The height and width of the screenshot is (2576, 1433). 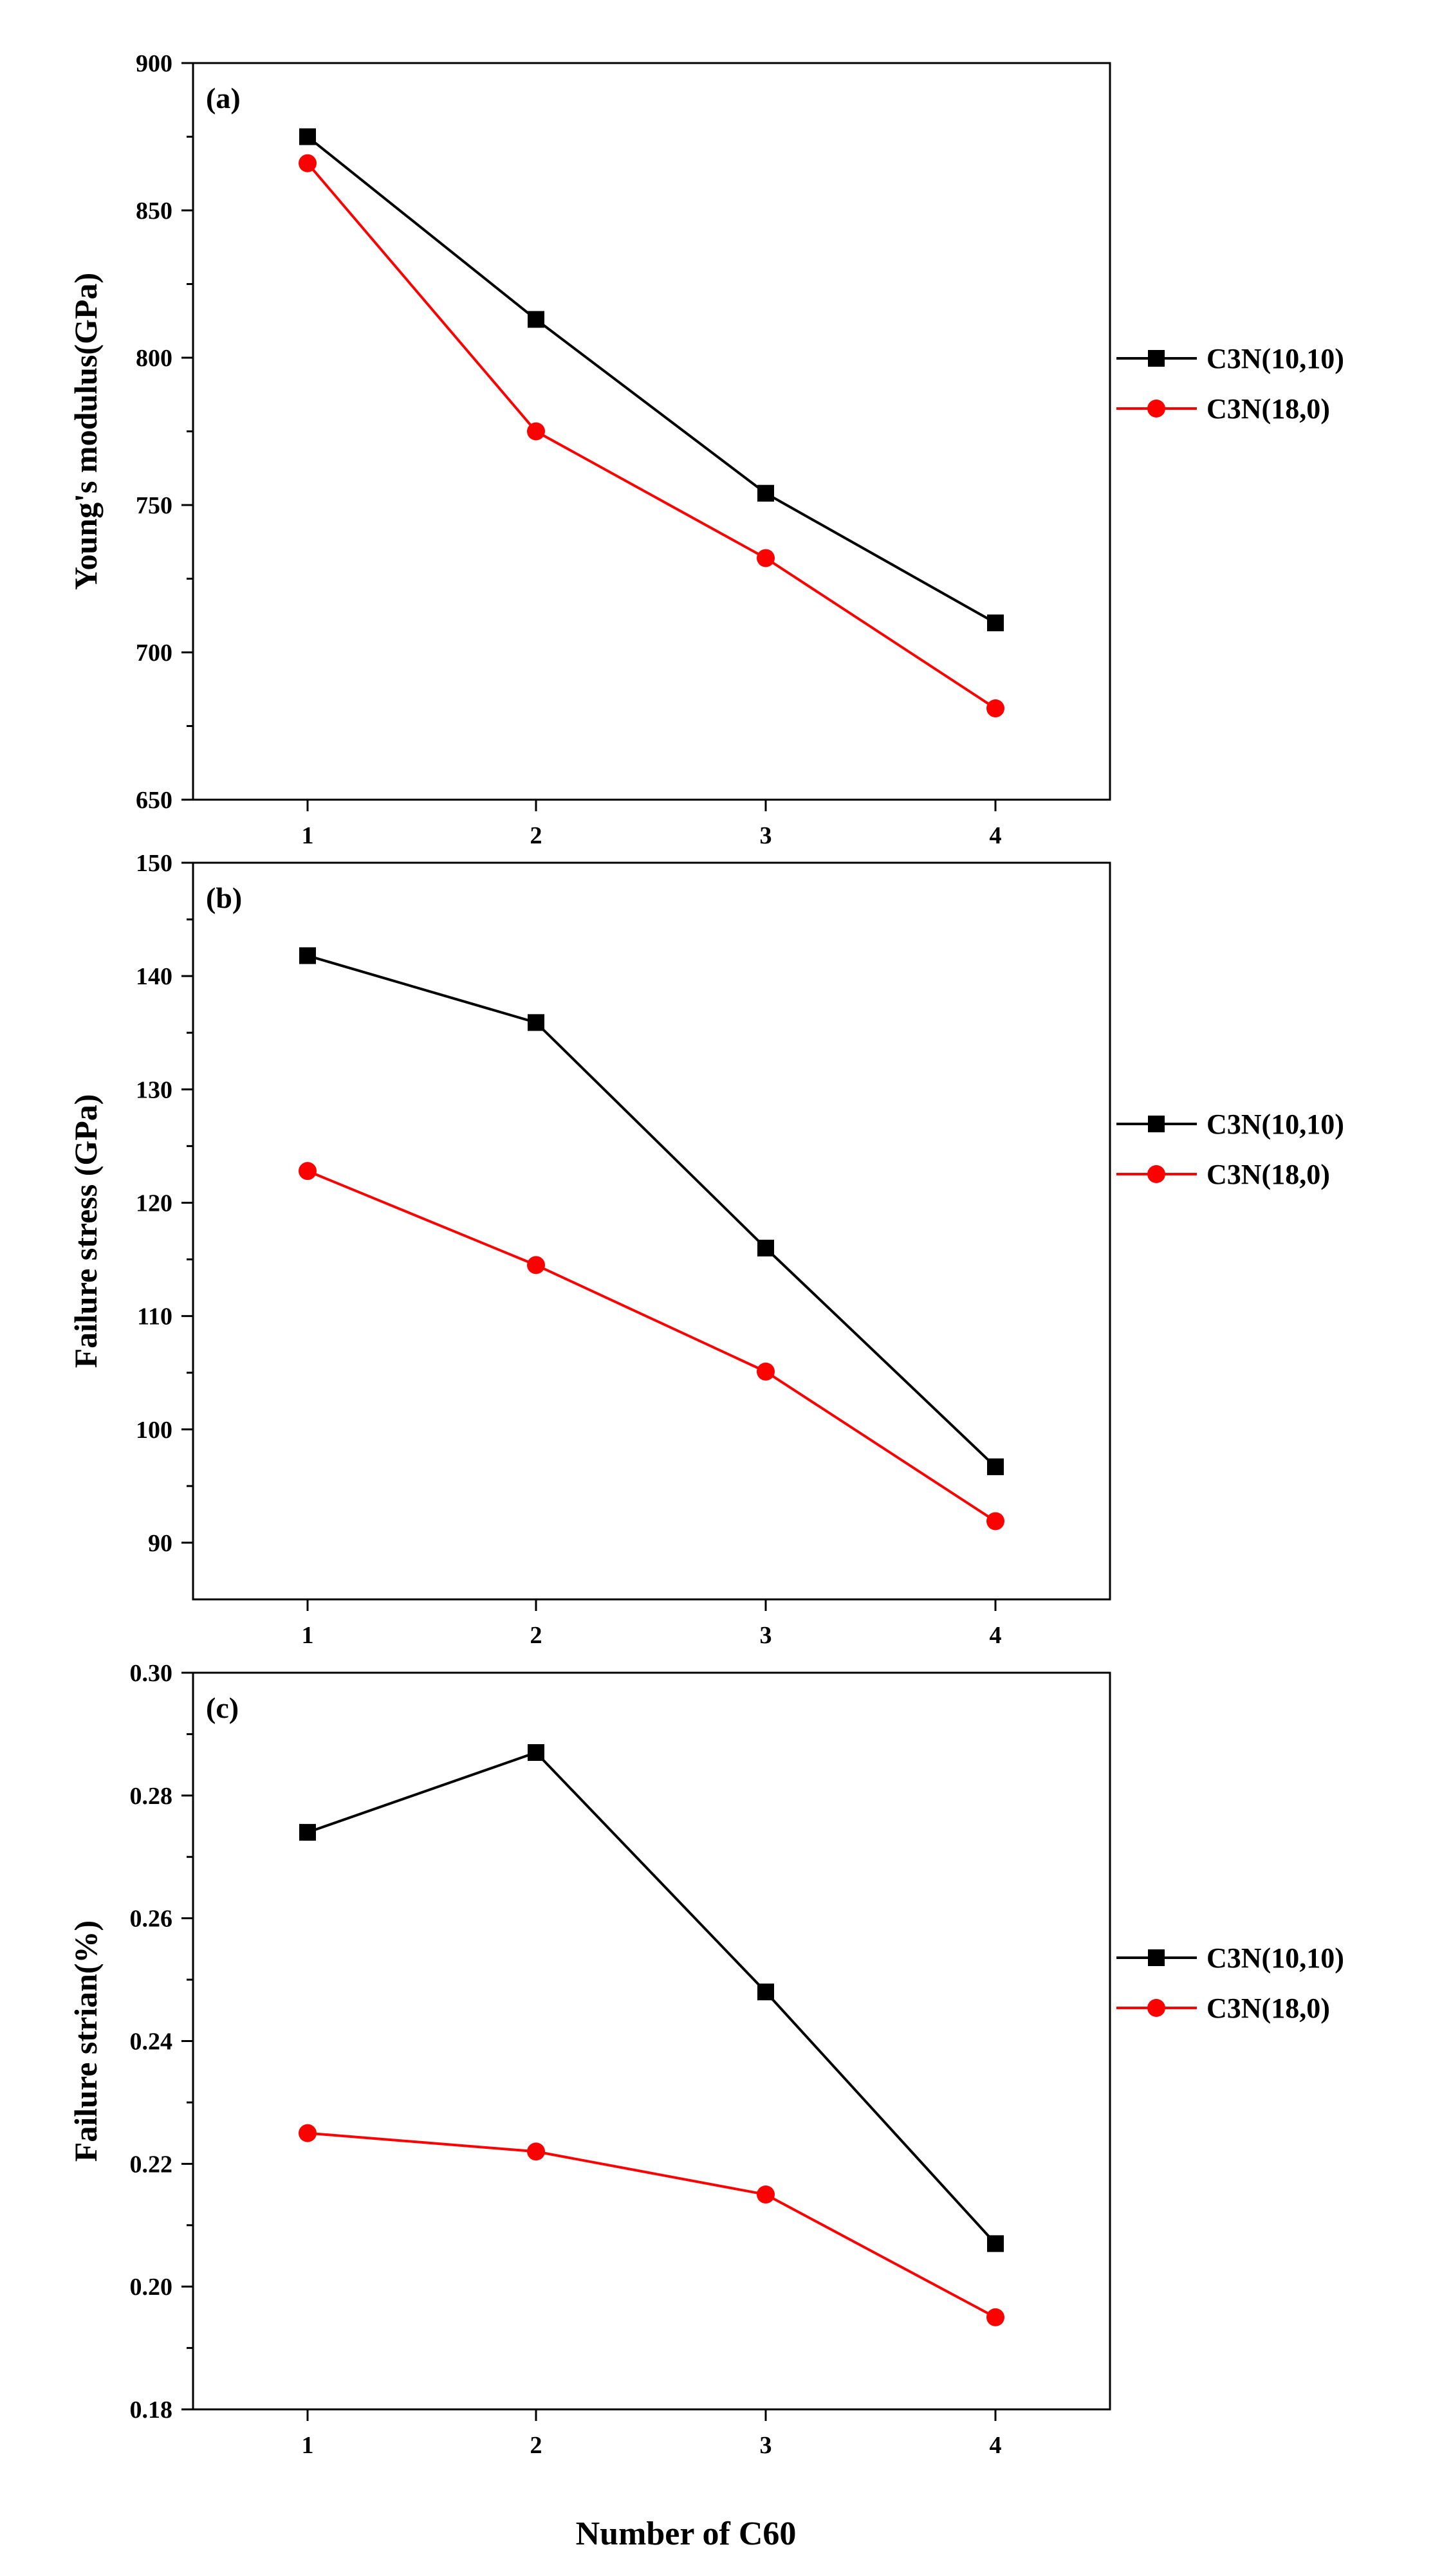 I want to click on y-tick-label: 90, so click(x=160, y=1543).